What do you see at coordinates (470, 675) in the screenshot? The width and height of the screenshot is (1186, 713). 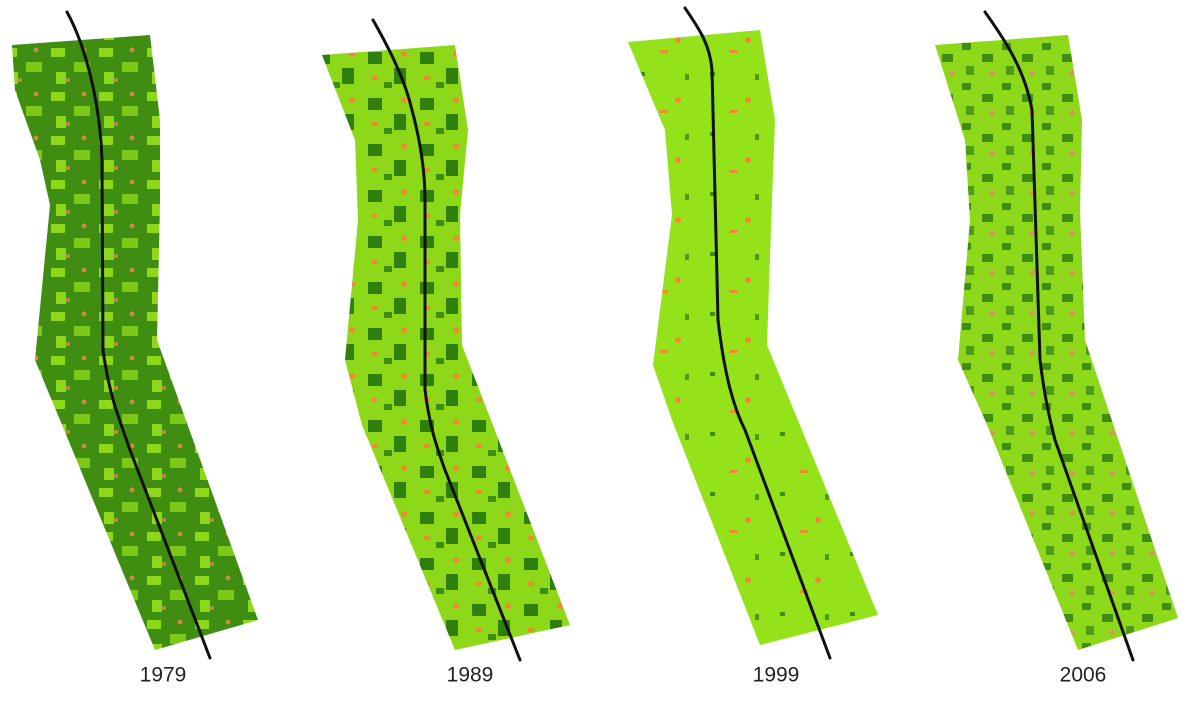 I see `year-label: 1989` at bounding box center [470, 675].